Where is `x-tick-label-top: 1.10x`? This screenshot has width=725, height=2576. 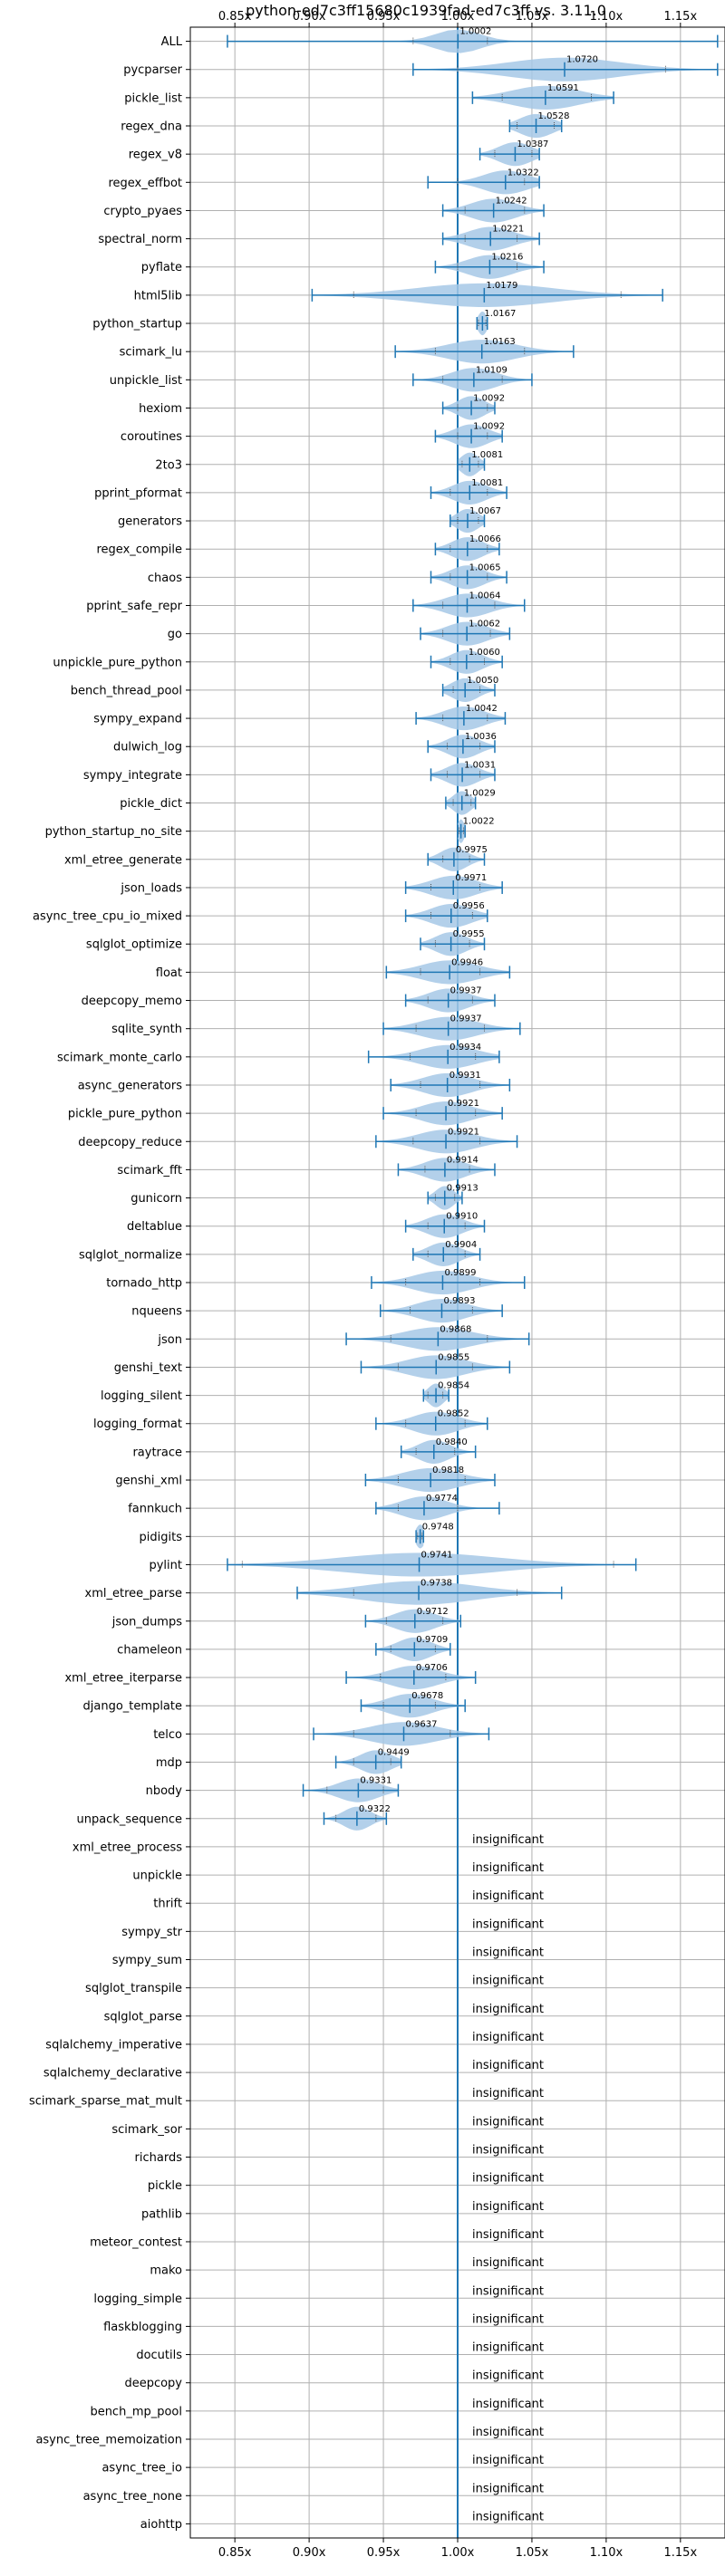 x-tick-label-top: 1.10x is located at coordinates (607, 17).